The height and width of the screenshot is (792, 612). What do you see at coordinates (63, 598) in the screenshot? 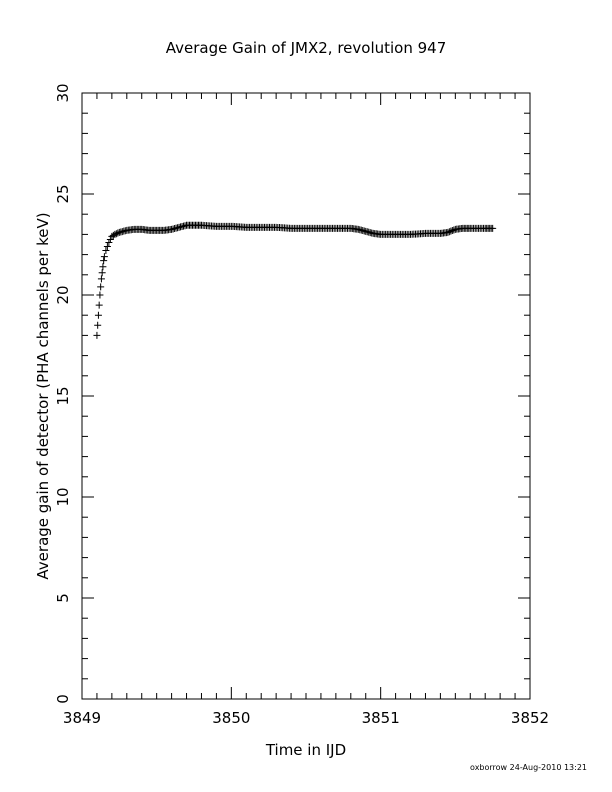
I see `y-tick-label: 5` at bounding box center [63, 598].